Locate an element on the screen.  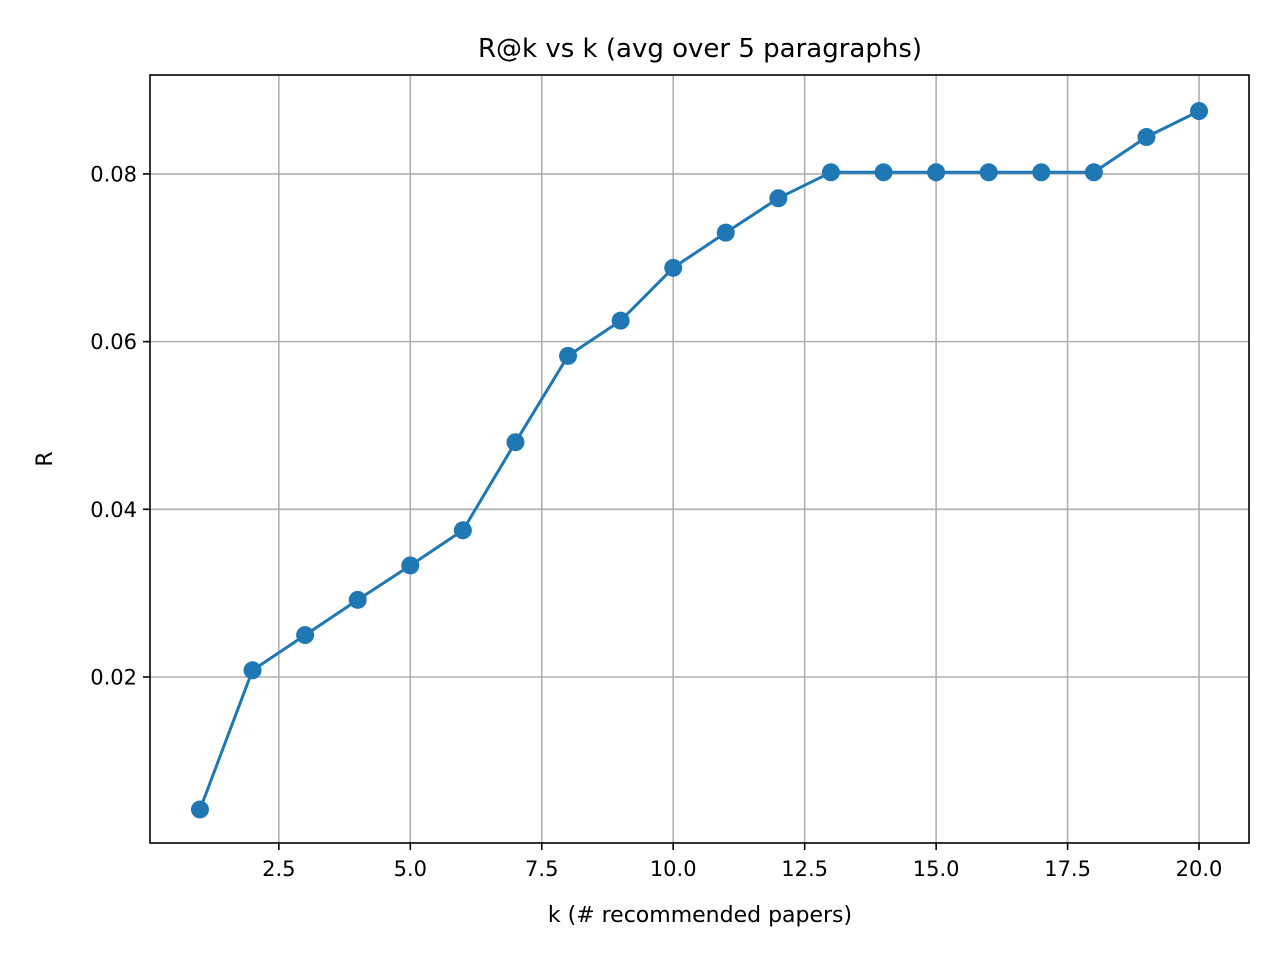
x-tick-label: 7.5 is located at coordinates (541, 869).